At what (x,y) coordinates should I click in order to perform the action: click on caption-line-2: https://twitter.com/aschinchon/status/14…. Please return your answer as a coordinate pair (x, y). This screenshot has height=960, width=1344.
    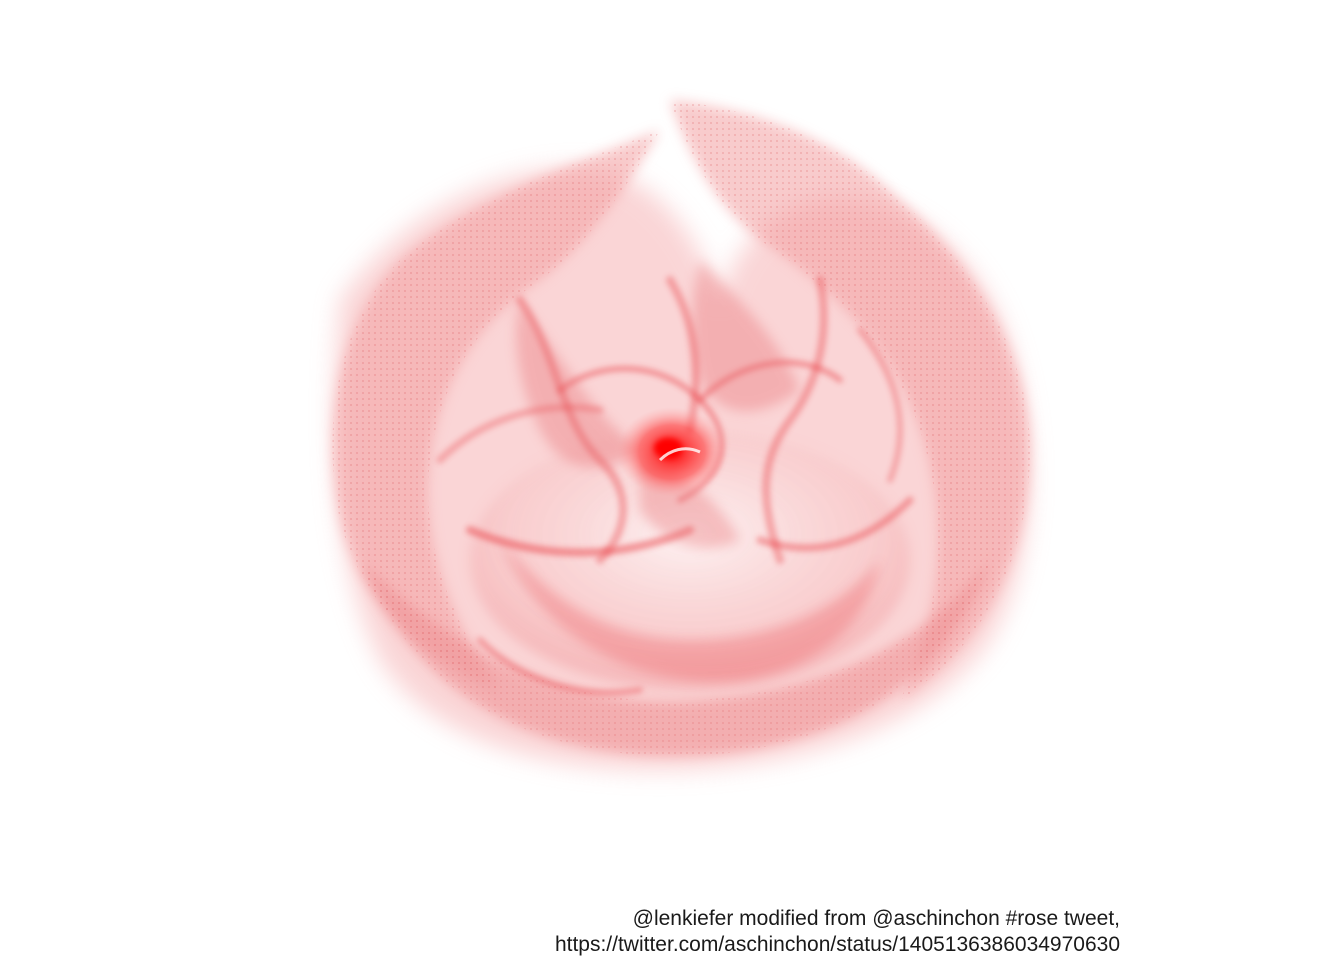
    Looking at the image, I should click on (837, 944).